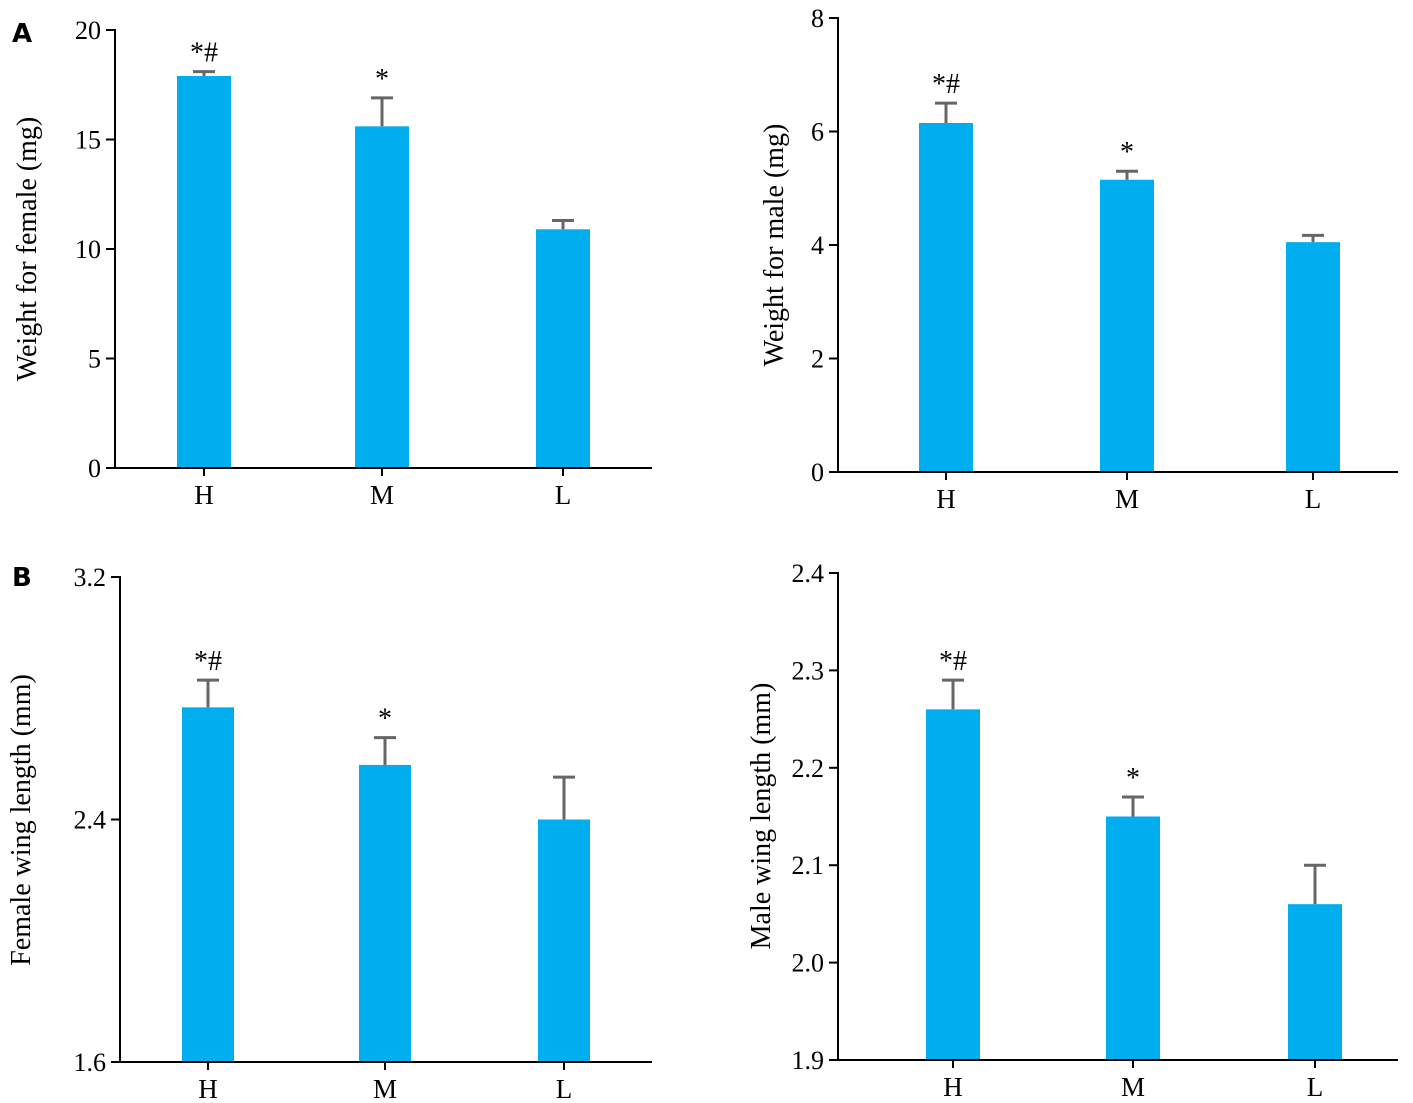 The height and width of the screenshot is (1103, 1413). Describe the element at coordinates (774, 245) in the screenshot. I see `y-axis-title: Weight for male (mg)` at that location.